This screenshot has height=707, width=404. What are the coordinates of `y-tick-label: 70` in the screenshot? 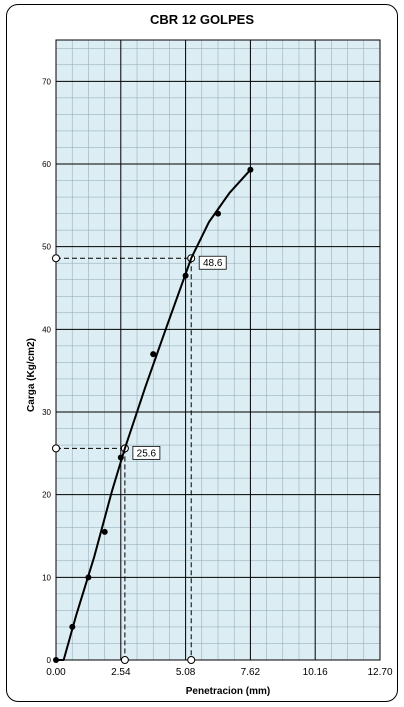 It's located at (46, 81).